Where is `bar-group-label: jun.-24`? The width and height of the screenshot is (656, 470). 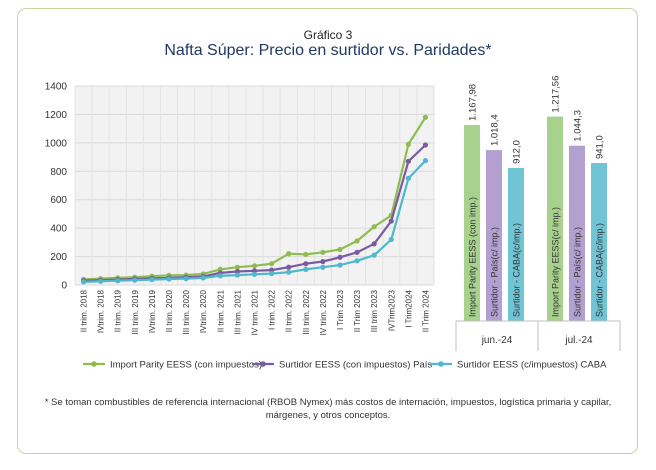 bar-group-label: jun.-24 is located at coordinates (497, 340).